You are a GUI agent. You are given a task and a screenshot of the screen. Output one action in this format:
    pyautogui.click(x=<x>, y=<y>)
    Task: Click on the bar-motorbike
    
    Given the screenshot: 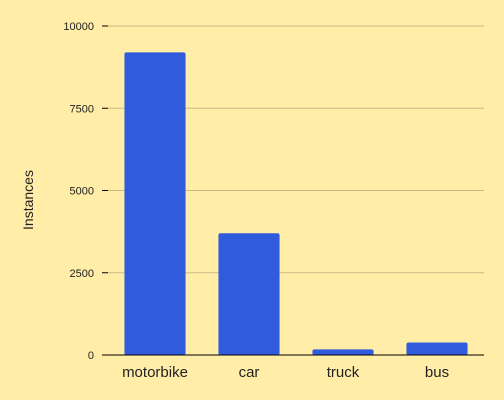 What is the action you would take?
    pyautogui.click(x=155, y=203)
    